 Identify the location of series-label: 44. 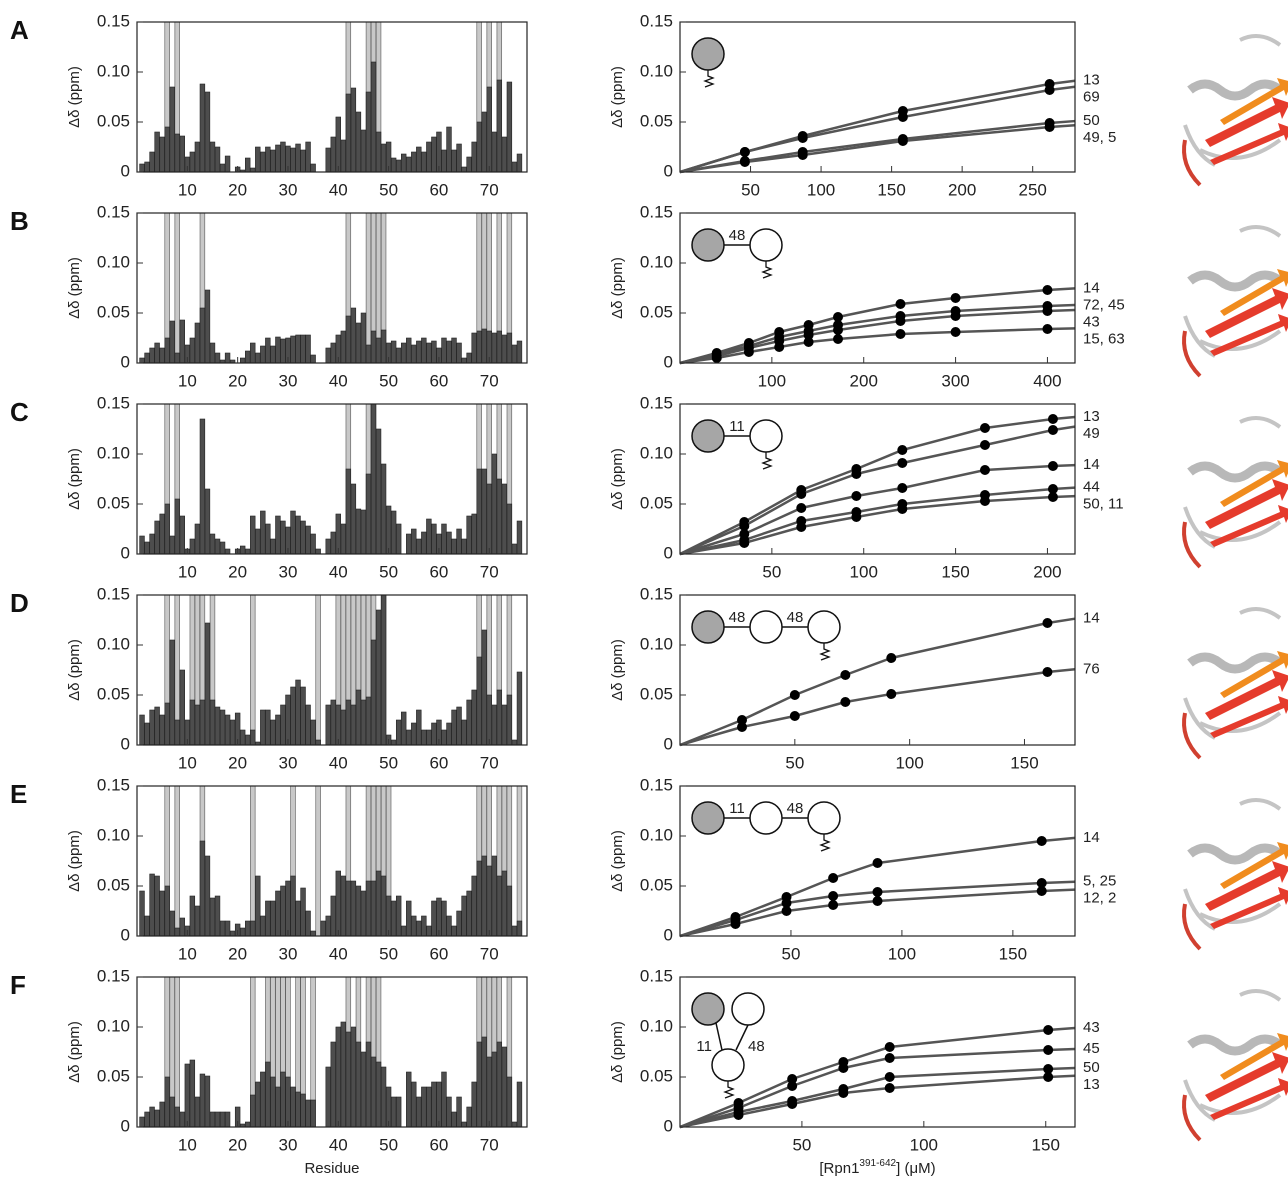
(1091, 487).